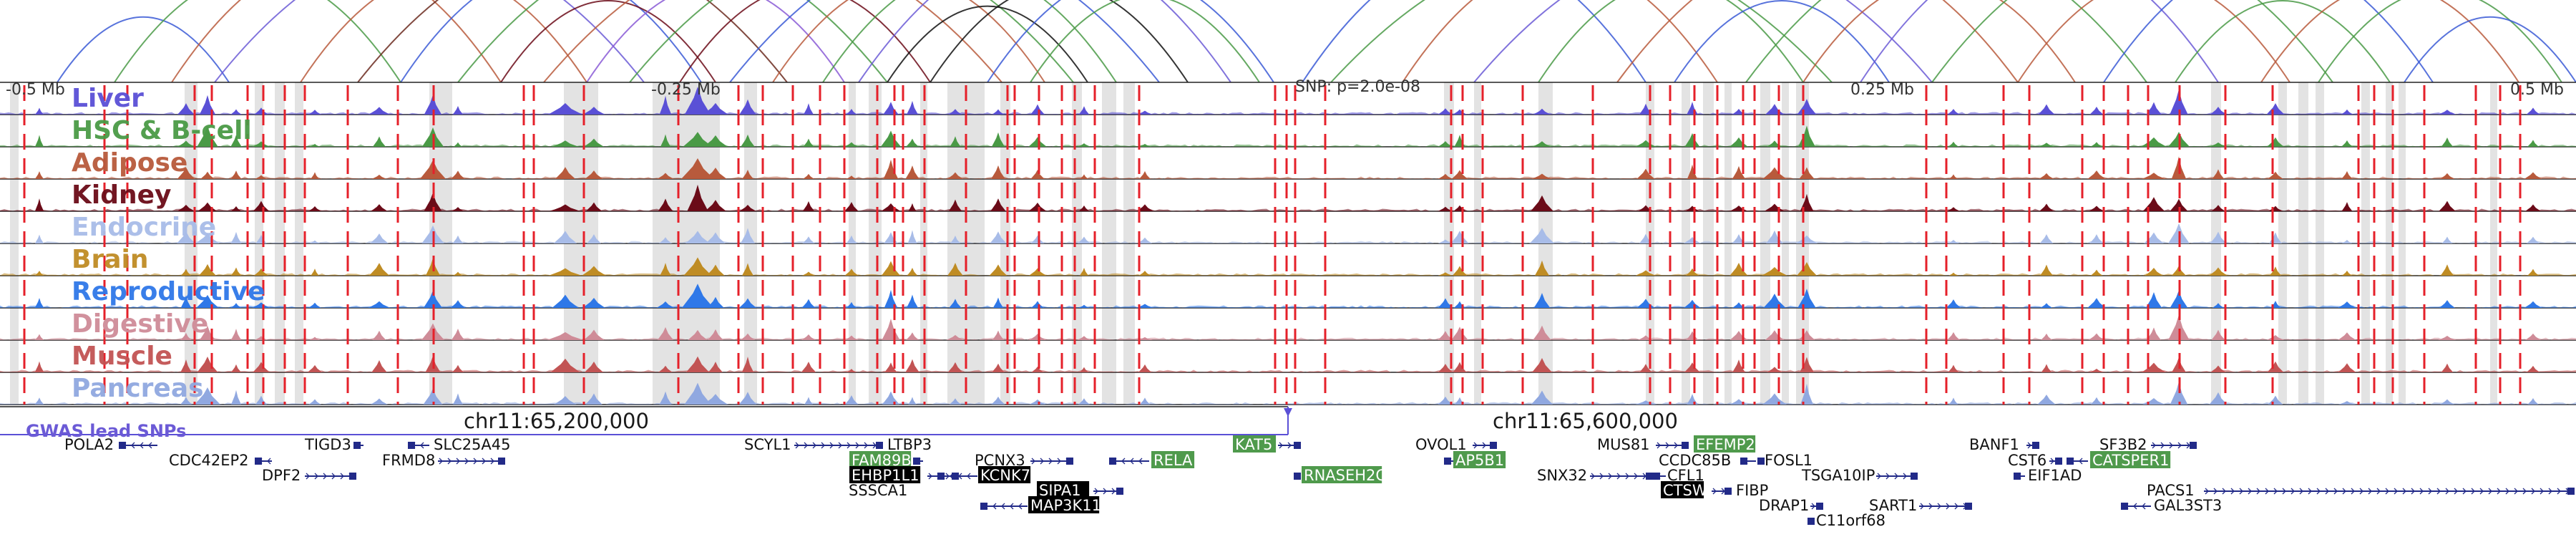 This screenshot has height=537, width=2576. I want to click on track-digestive, so click(1288, 327).